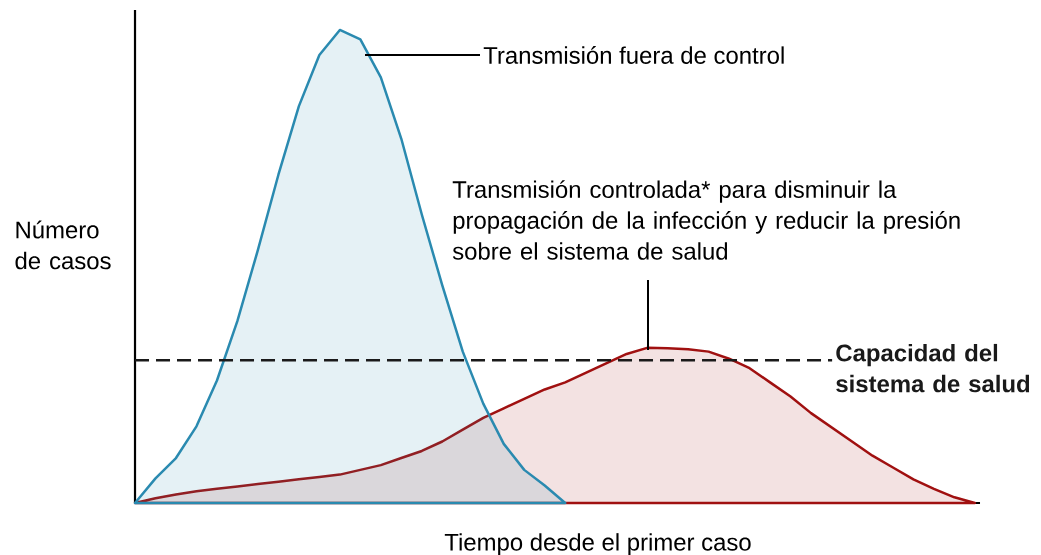  I want to click on ref-line-label: Capacidad del sistema de salud, so click(933, 368).